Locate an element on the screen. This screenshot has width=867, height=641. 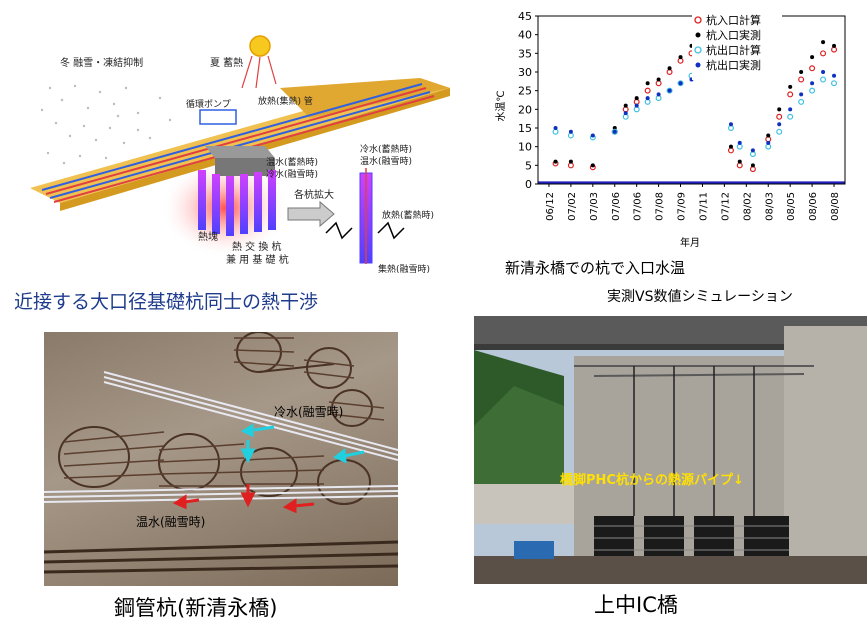
x-tick-label: 07/03 is located at coordinates (594, 206).